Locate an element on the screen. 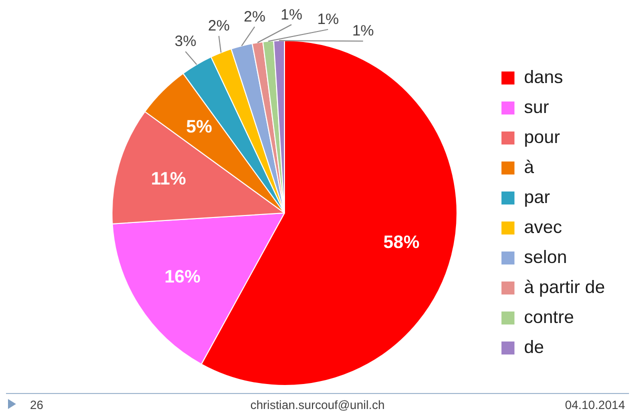 Image resolution: width=635 pixels, height=413 pixels. text: 04.10.2014 is located at coordinates (594, 405).